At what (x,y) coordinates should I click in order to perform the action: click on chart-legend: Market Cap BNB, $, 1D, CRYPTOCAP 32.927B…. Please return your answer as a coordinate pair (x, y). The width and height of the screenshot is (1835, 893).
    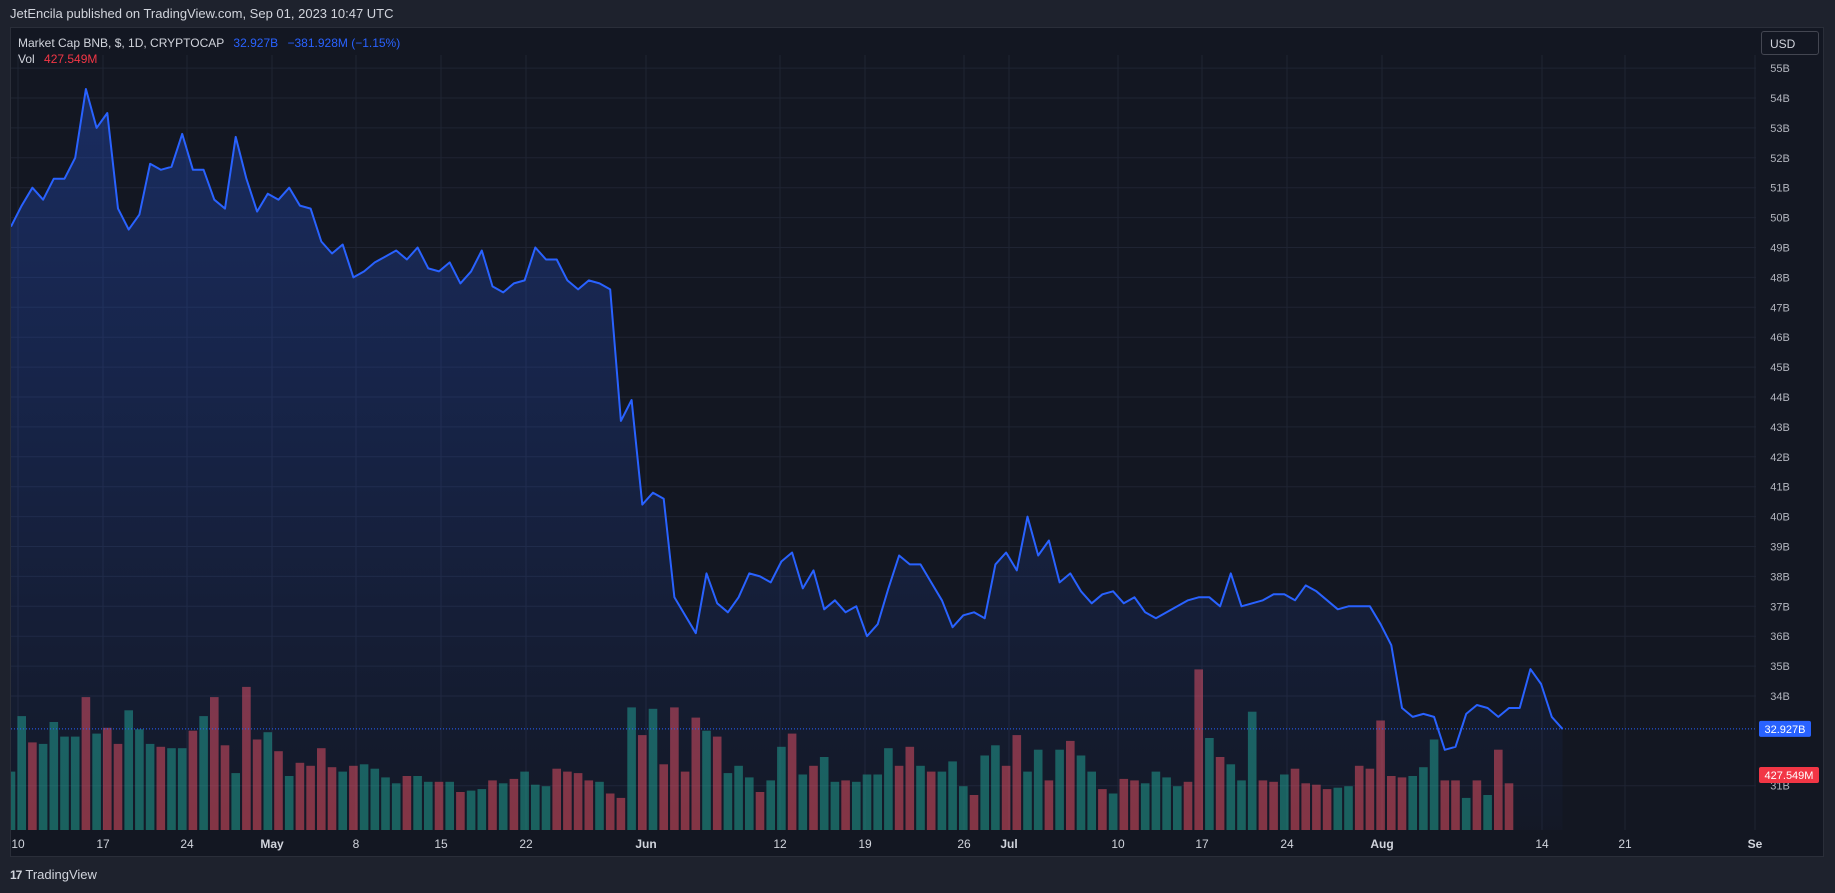
    Looking at the image, I should click on (209, 51).